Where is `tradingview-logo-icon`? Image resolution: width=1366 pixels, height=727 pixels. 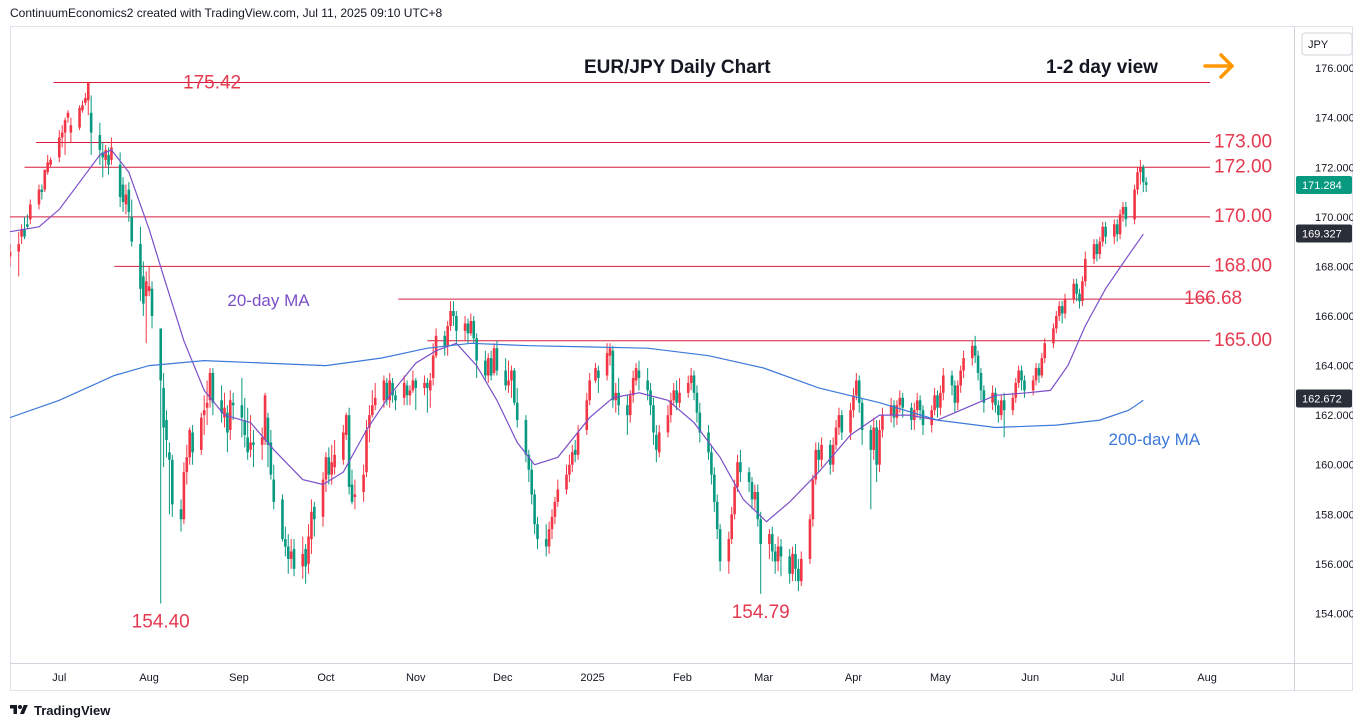
tradingview-logo-icon is located at coordinates (19, 710).